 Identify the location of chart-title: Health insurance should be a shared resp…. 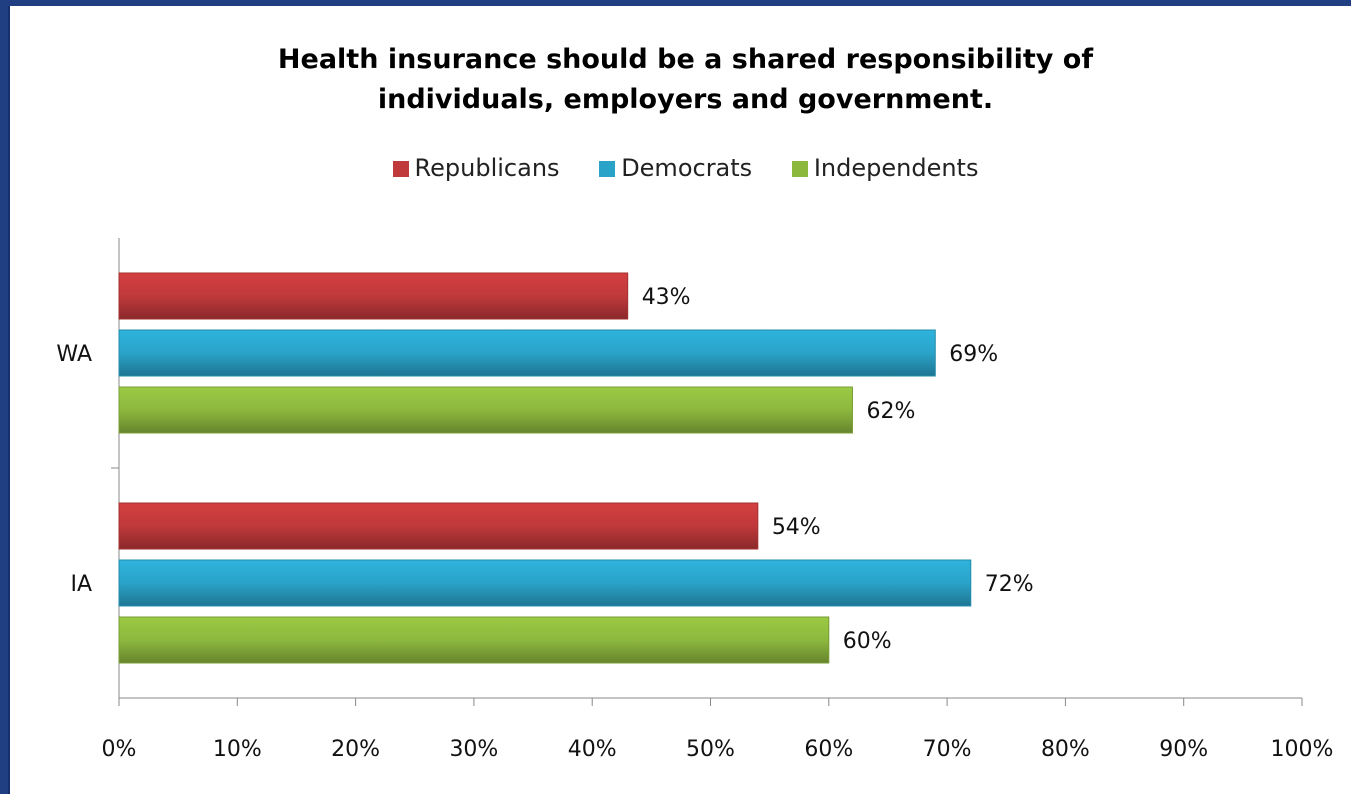
(675, 80).